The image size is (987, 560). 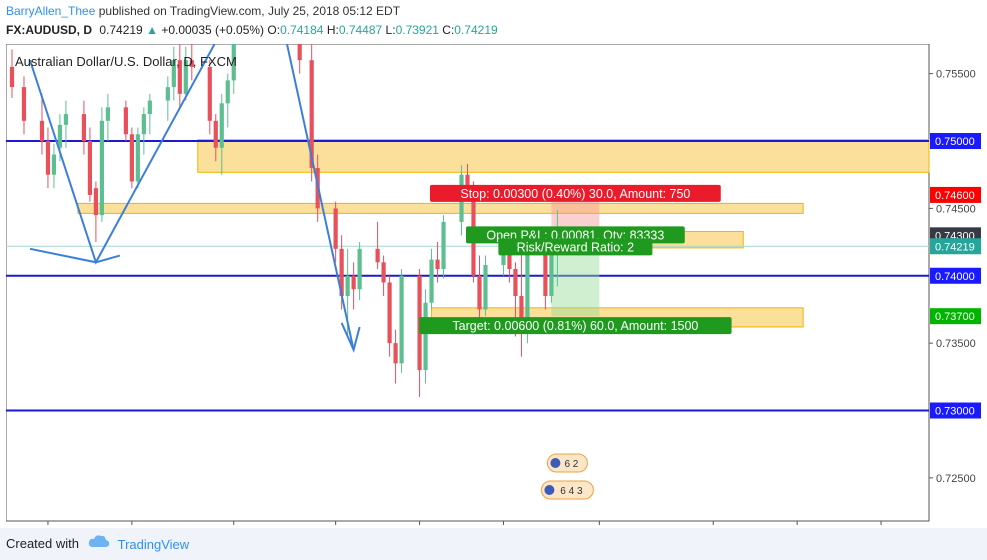 What do you see at coordinates (417, 30) in the screenshot?
I see `low-value: 0.73921` at bounding box center [417, 30].